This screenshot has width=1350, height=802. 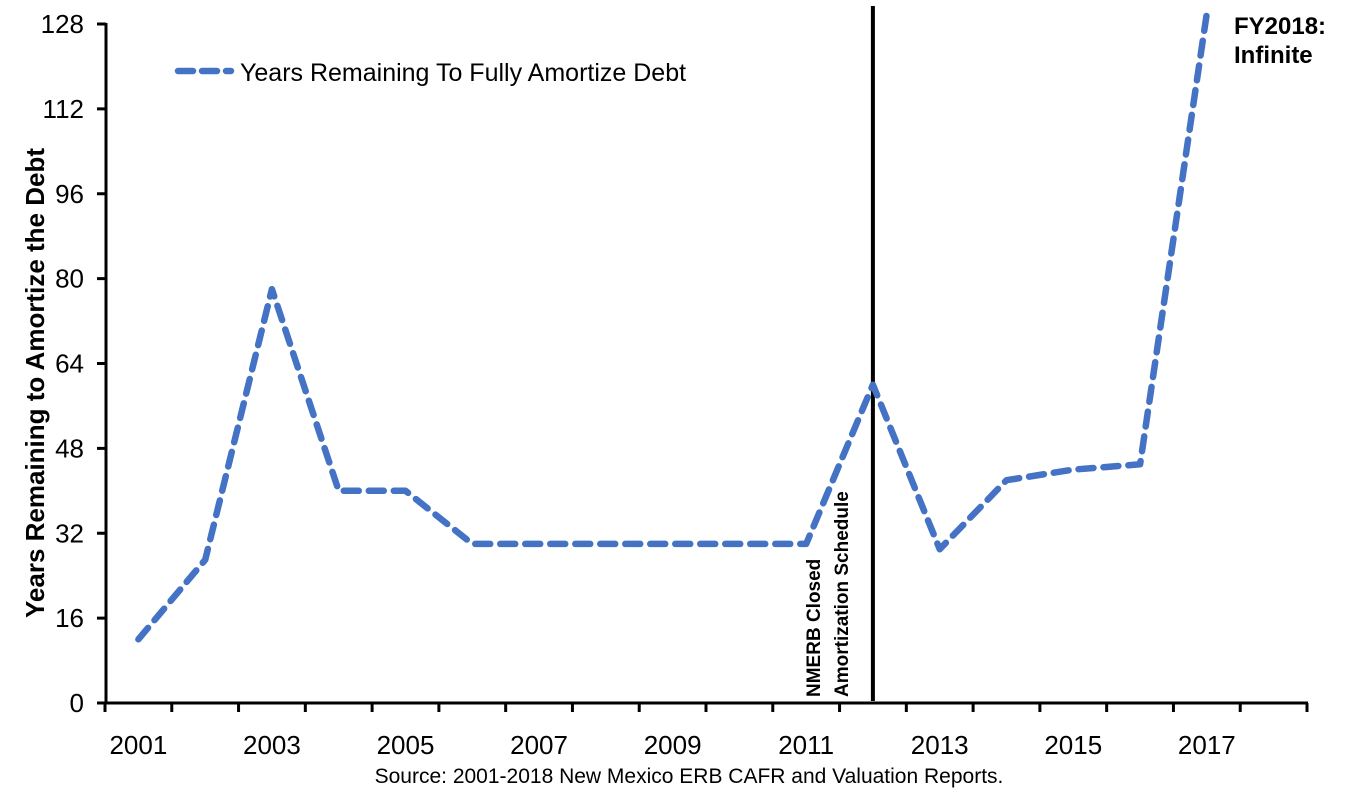 I want to click on x-tick-label: 2013, so click(x=940, y=745).